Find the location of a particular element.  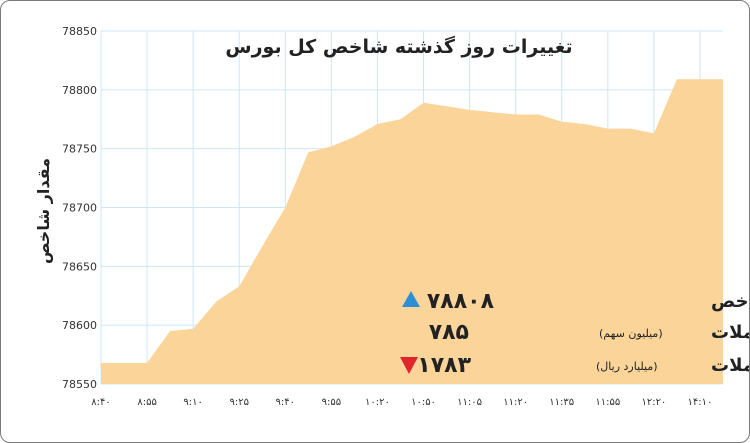

y-tick-label: 78600 is located at coordinates (79, 325).